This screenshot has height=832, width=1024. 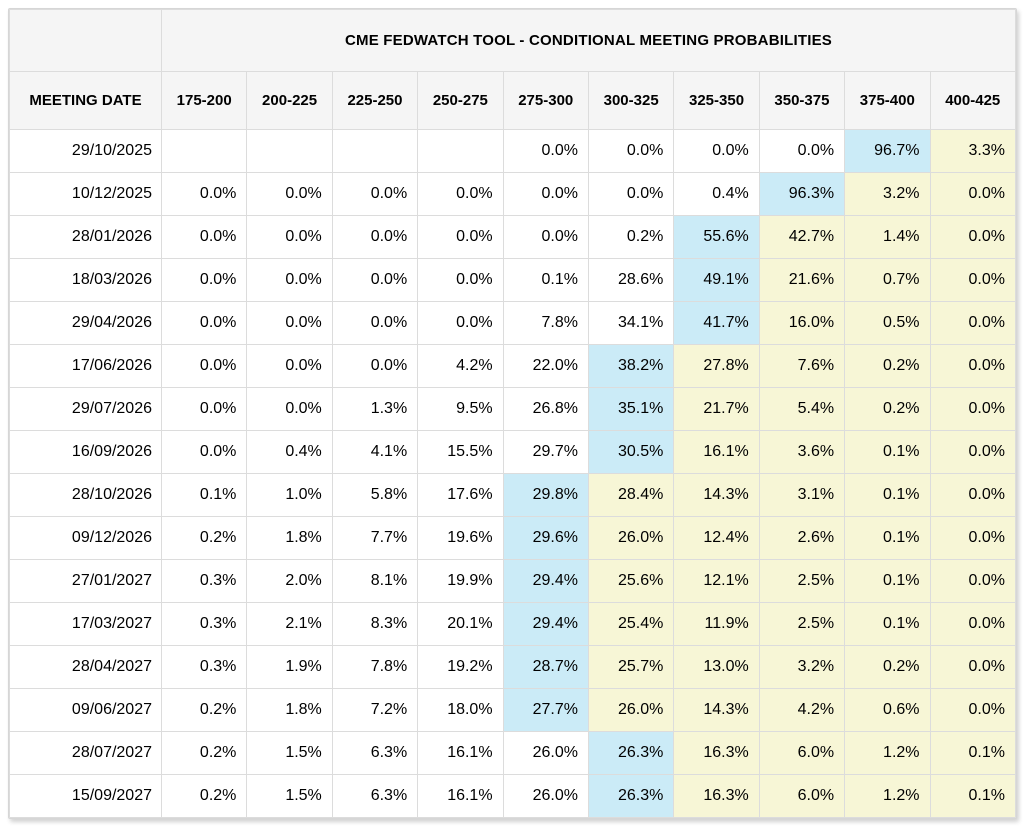 What do you see at coordinates (460, 538) in the screenshot?
I see `probability-cell: 19.6%` at bounding box center [460, 538].